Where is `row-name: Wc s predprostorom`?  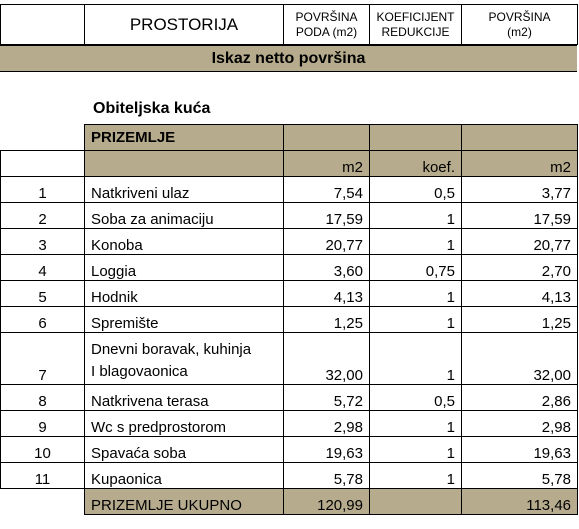 row-name: Wc s predprostorom is located at coordinates (184, 423).